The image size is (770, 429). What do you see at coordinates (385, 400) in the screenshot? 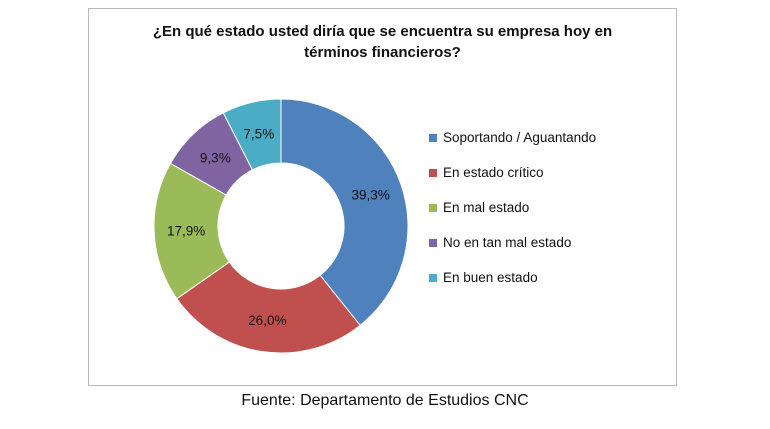
I see `source-note: Fuente: Departamento de Estudios CNC` at bounding box center [385, 400].